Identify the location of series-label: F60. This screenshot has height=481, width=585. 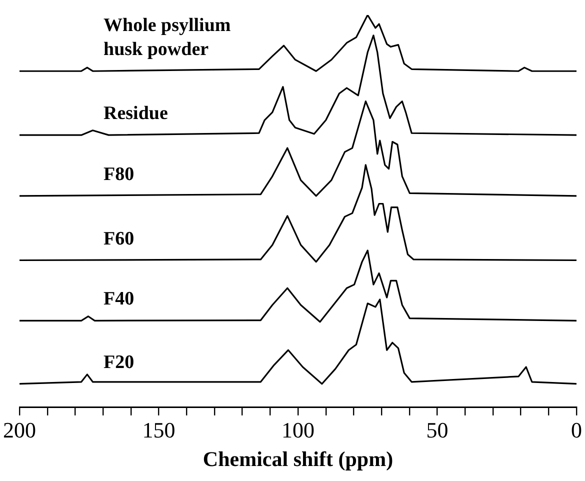
(119, 239).